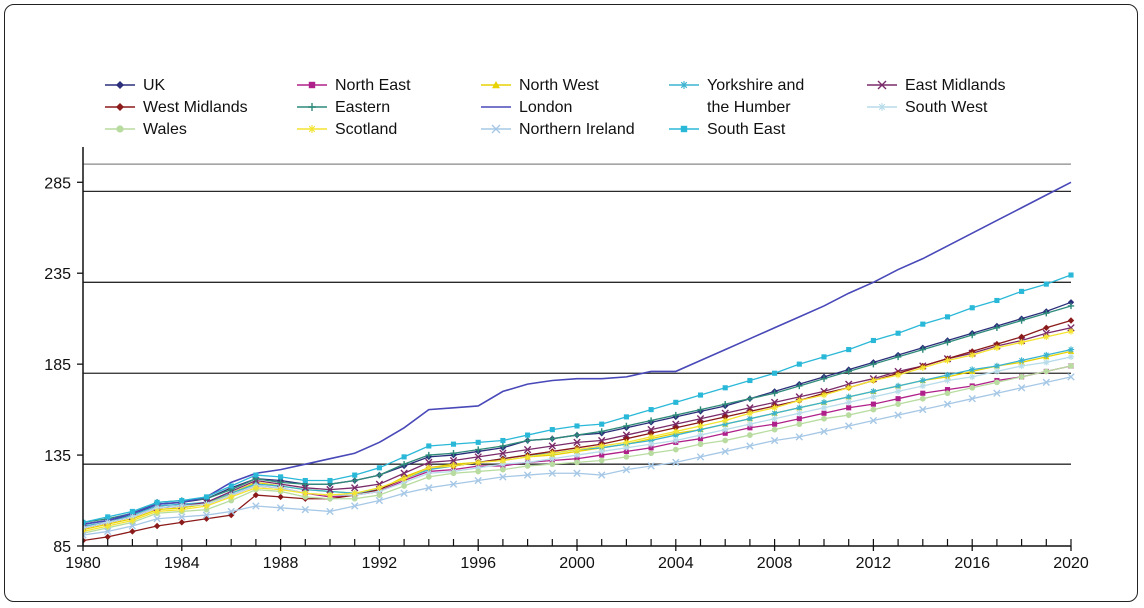 The width and height of the screenshot is (1144, 608). What do you see at coordinates (195, 107) in the screenshot?
I see `legend-label: West Midlands` at bounding box center [195, 107].